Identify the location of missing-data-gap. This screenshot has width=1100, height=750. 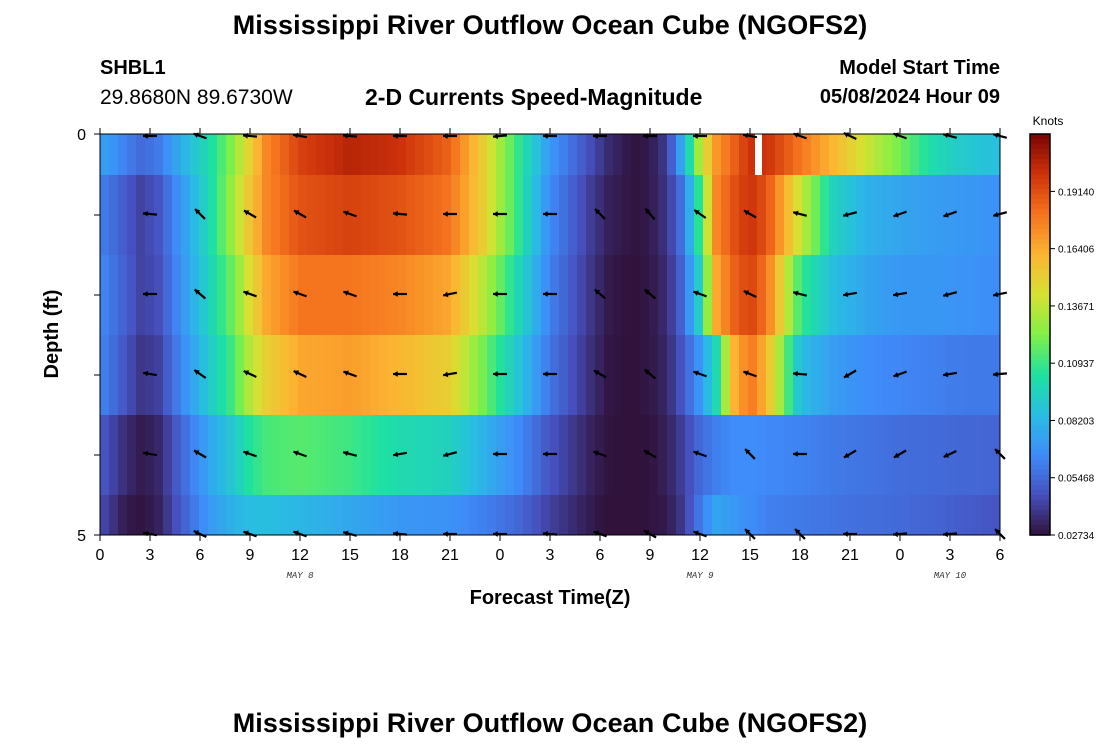
(758, 154).